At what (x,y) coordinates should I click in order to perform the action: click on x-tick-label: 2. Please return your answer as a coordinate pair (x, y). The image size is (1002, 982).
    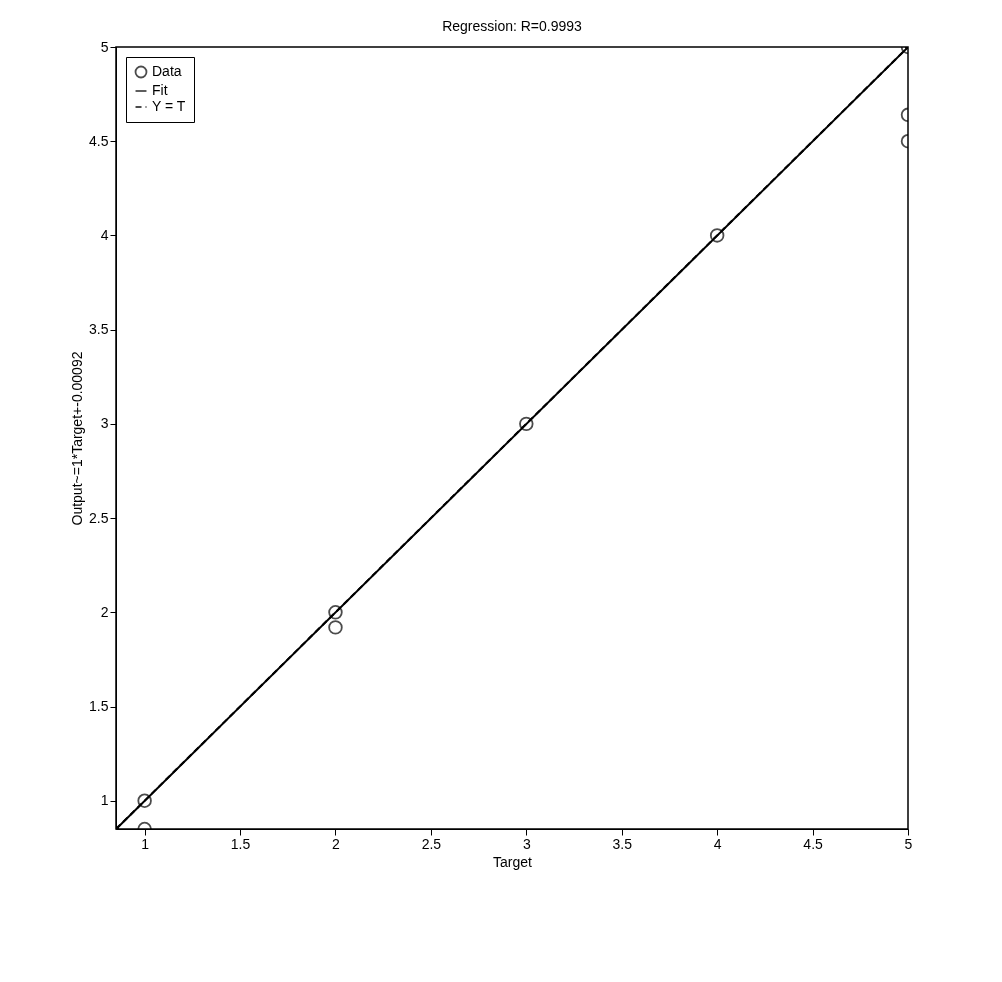
    Looking at the image, I should click on (336, 843).